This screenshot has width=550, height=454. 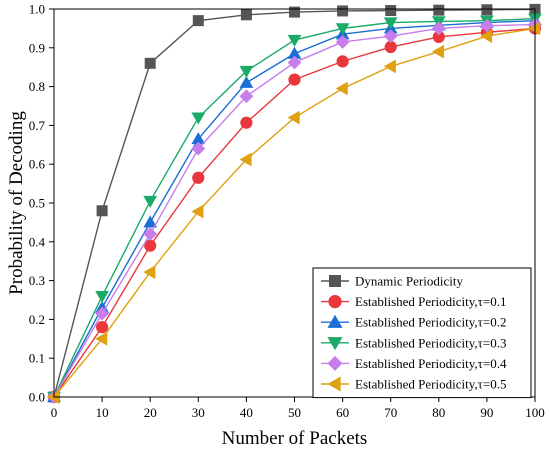 What do you see at coordinates (37, 319) in the screenshot?
I see `y-tick-label: 0.2` at bounding box center [37, 319].